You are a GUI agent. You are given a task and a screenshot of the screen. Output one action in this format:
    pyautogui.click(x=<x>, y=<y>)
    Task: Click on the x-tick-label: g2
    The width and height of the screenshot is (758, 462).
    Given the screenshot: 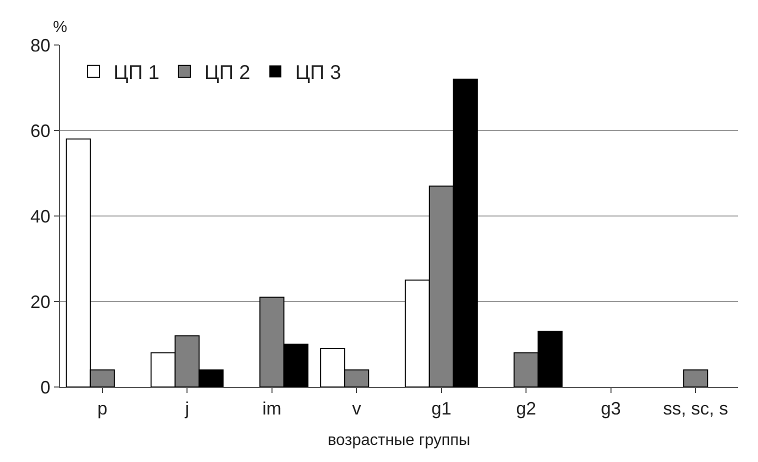 What is the action you would take?
    pyautogui.click(x=526, y=408)
    